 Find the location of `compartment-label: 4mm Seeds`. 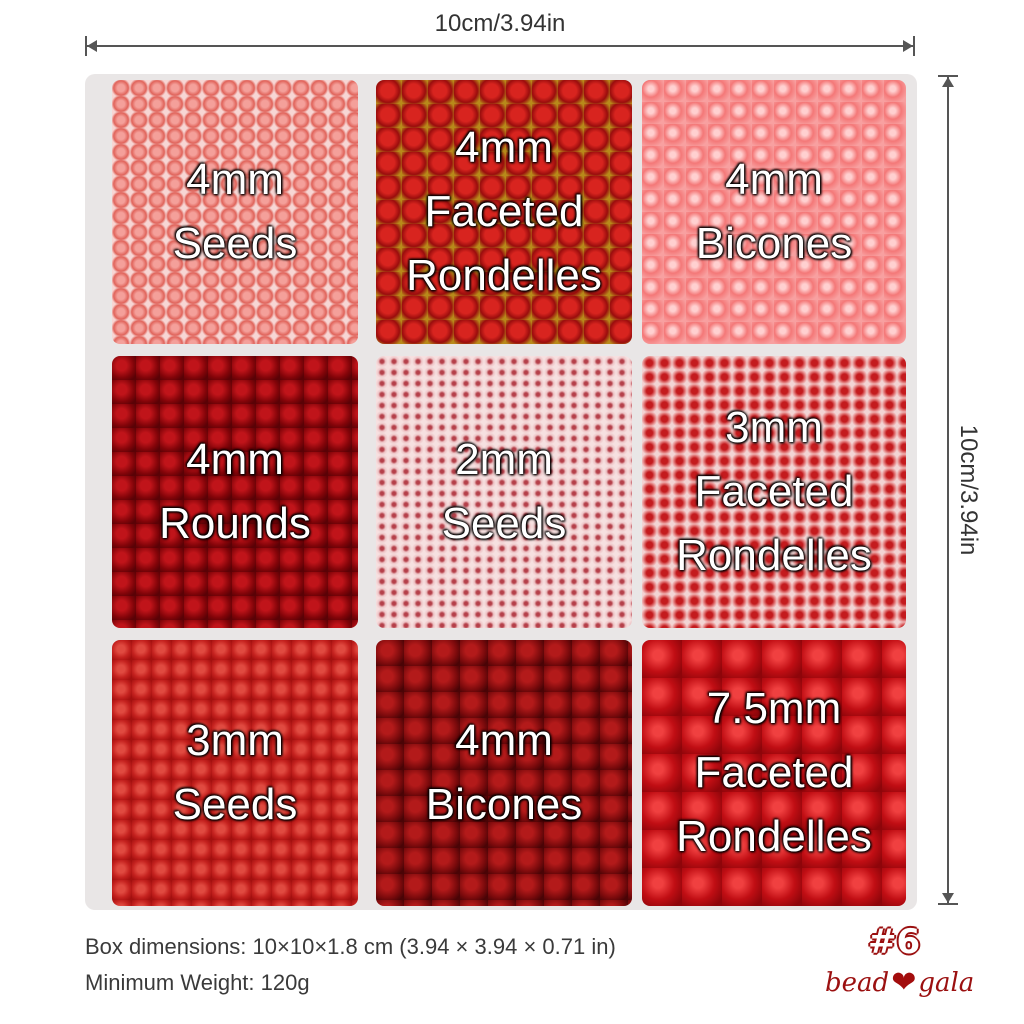

compartment-label: 4mm Seeds is located at coordinates (235, 211).